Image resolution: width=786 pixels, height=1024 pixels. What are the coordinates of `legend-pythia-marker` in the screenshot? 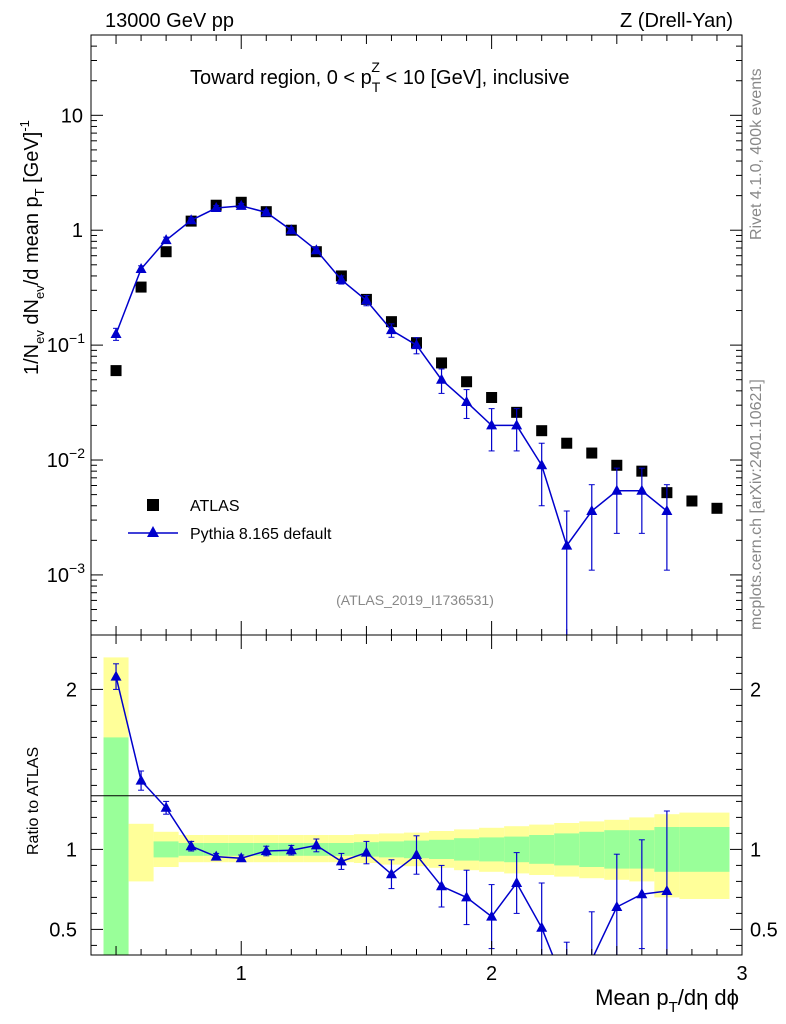 It's located at (153, 531).